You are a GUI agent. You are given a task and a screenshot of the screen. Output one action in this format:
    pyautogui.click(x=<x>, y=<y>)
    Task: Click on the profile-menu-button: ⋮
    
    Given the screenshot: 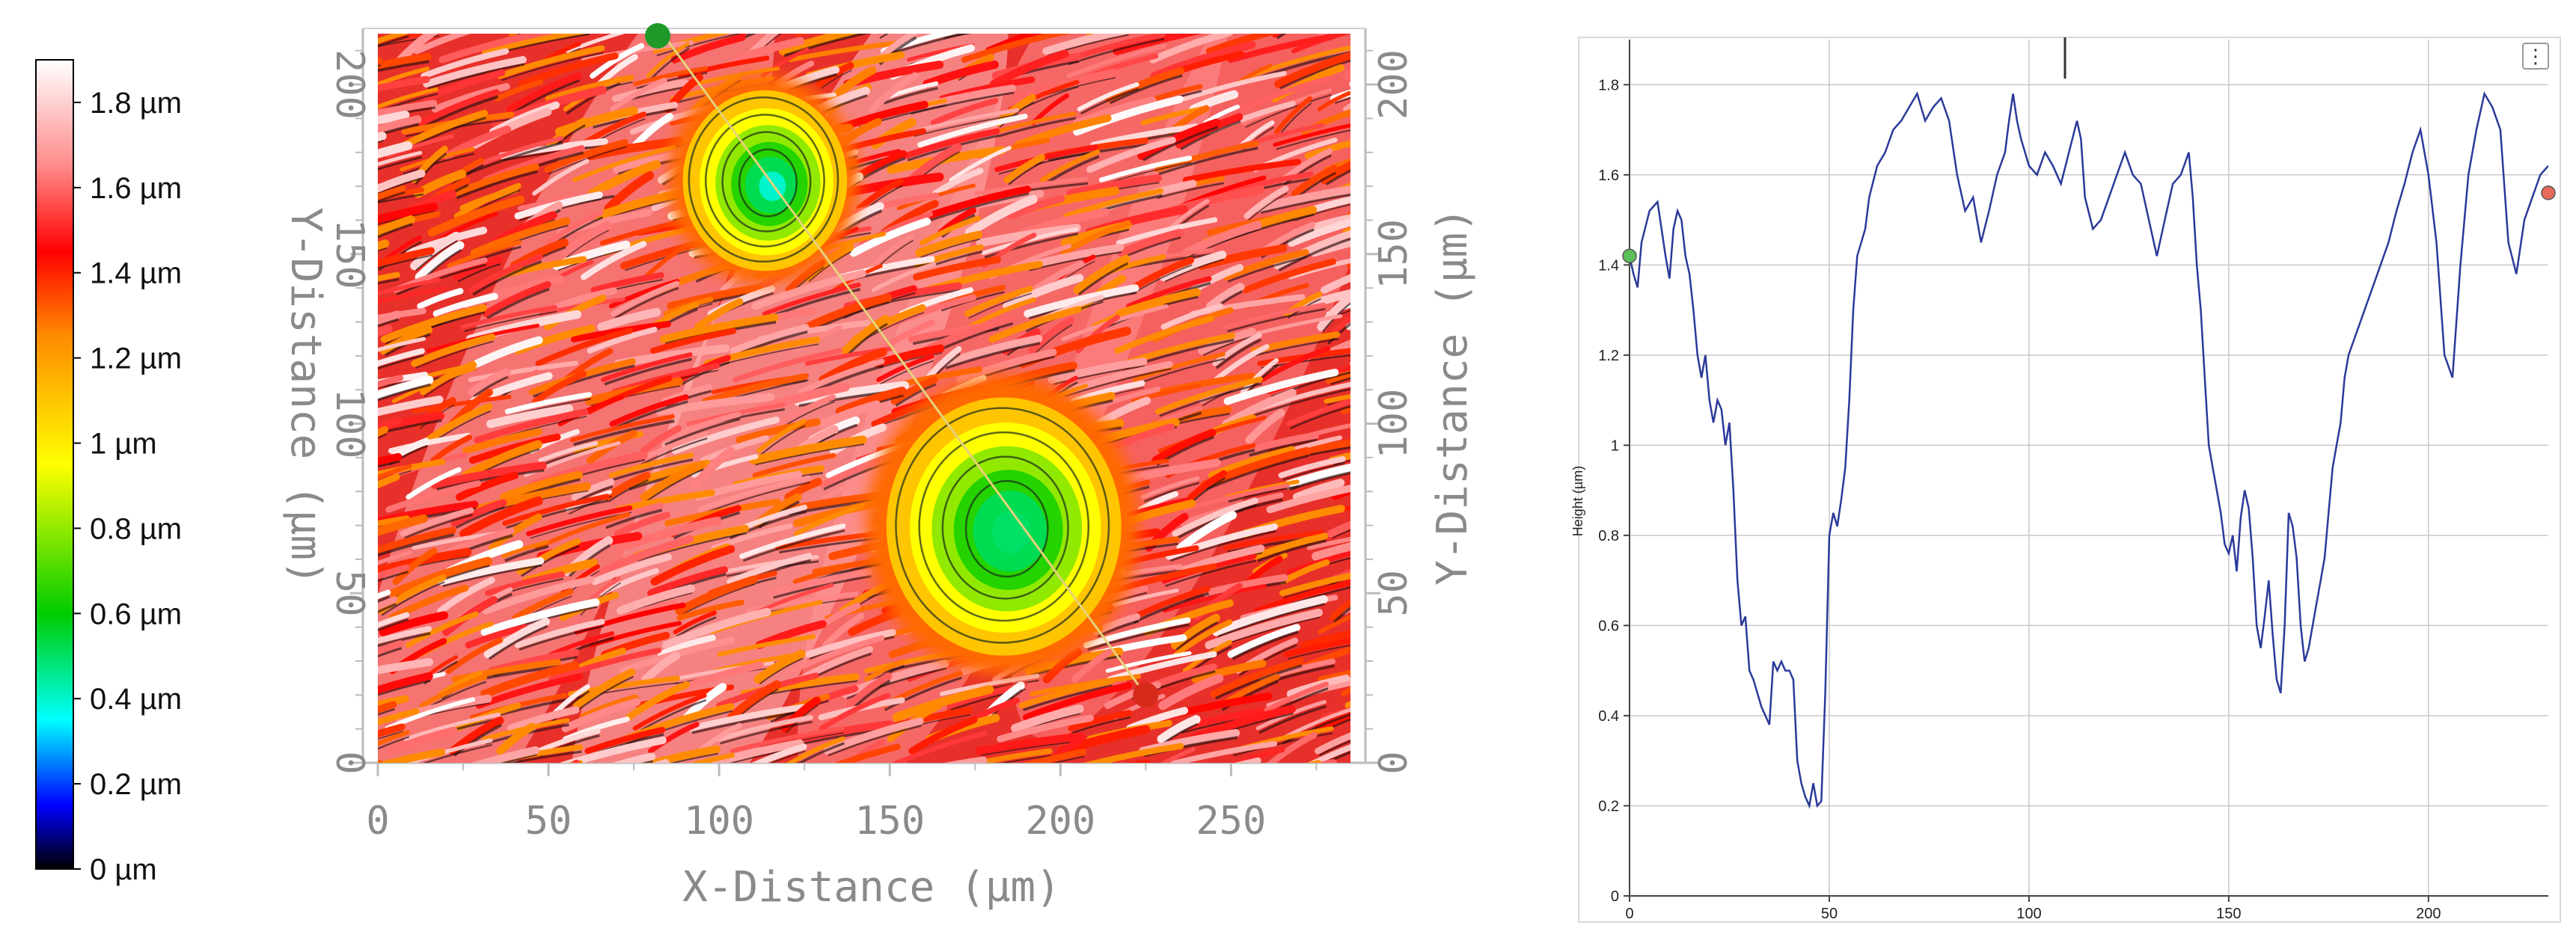 What is the action you would take?
    pyautogui.click(x=2535, y=56)
    